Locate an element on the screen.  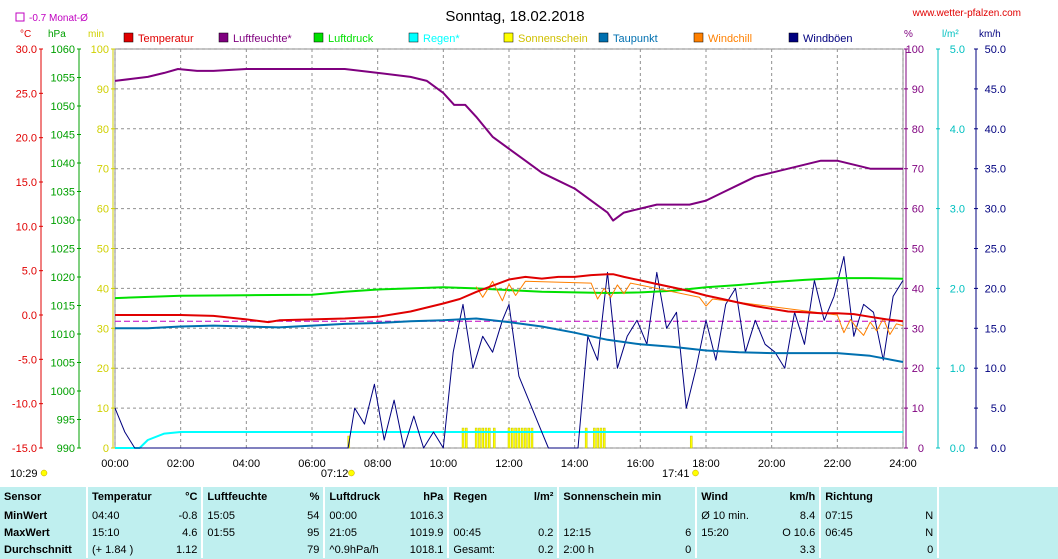
axis-units: °C hPa min% l/m² km/h is located at coordinates (510, 34).